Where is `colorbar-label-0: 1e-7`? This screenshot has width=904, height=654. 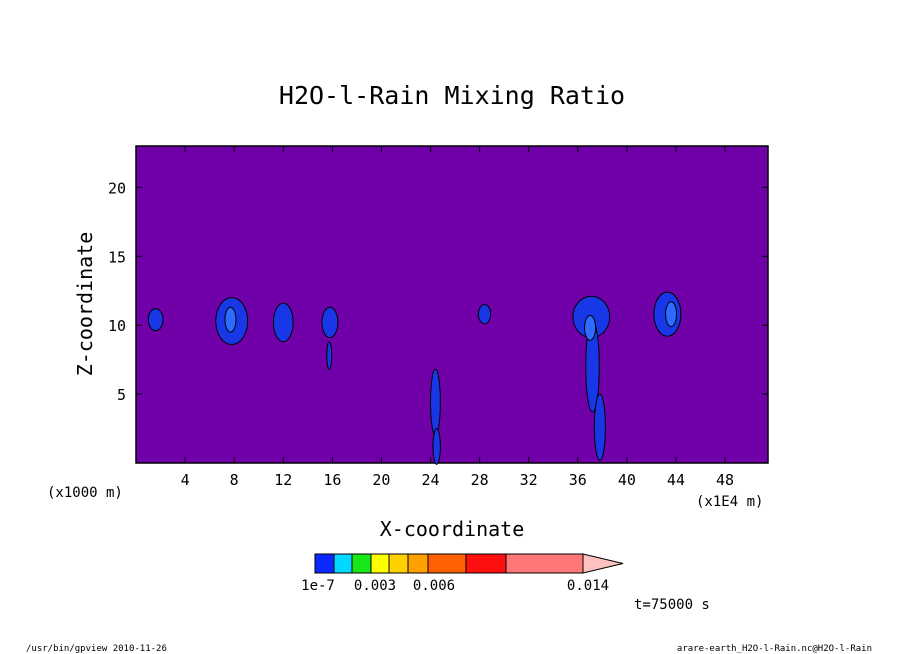 colorbar-label-0: 1e-7 is located at coordinates (318, 586).